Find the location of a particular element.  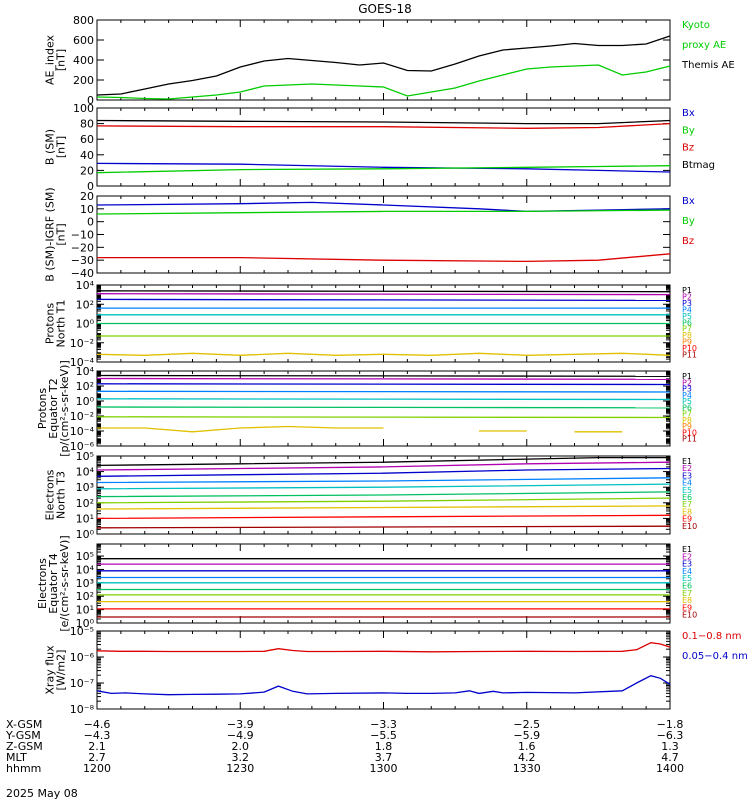

y-tick-label: 80 is located at coordinates (87, 124).